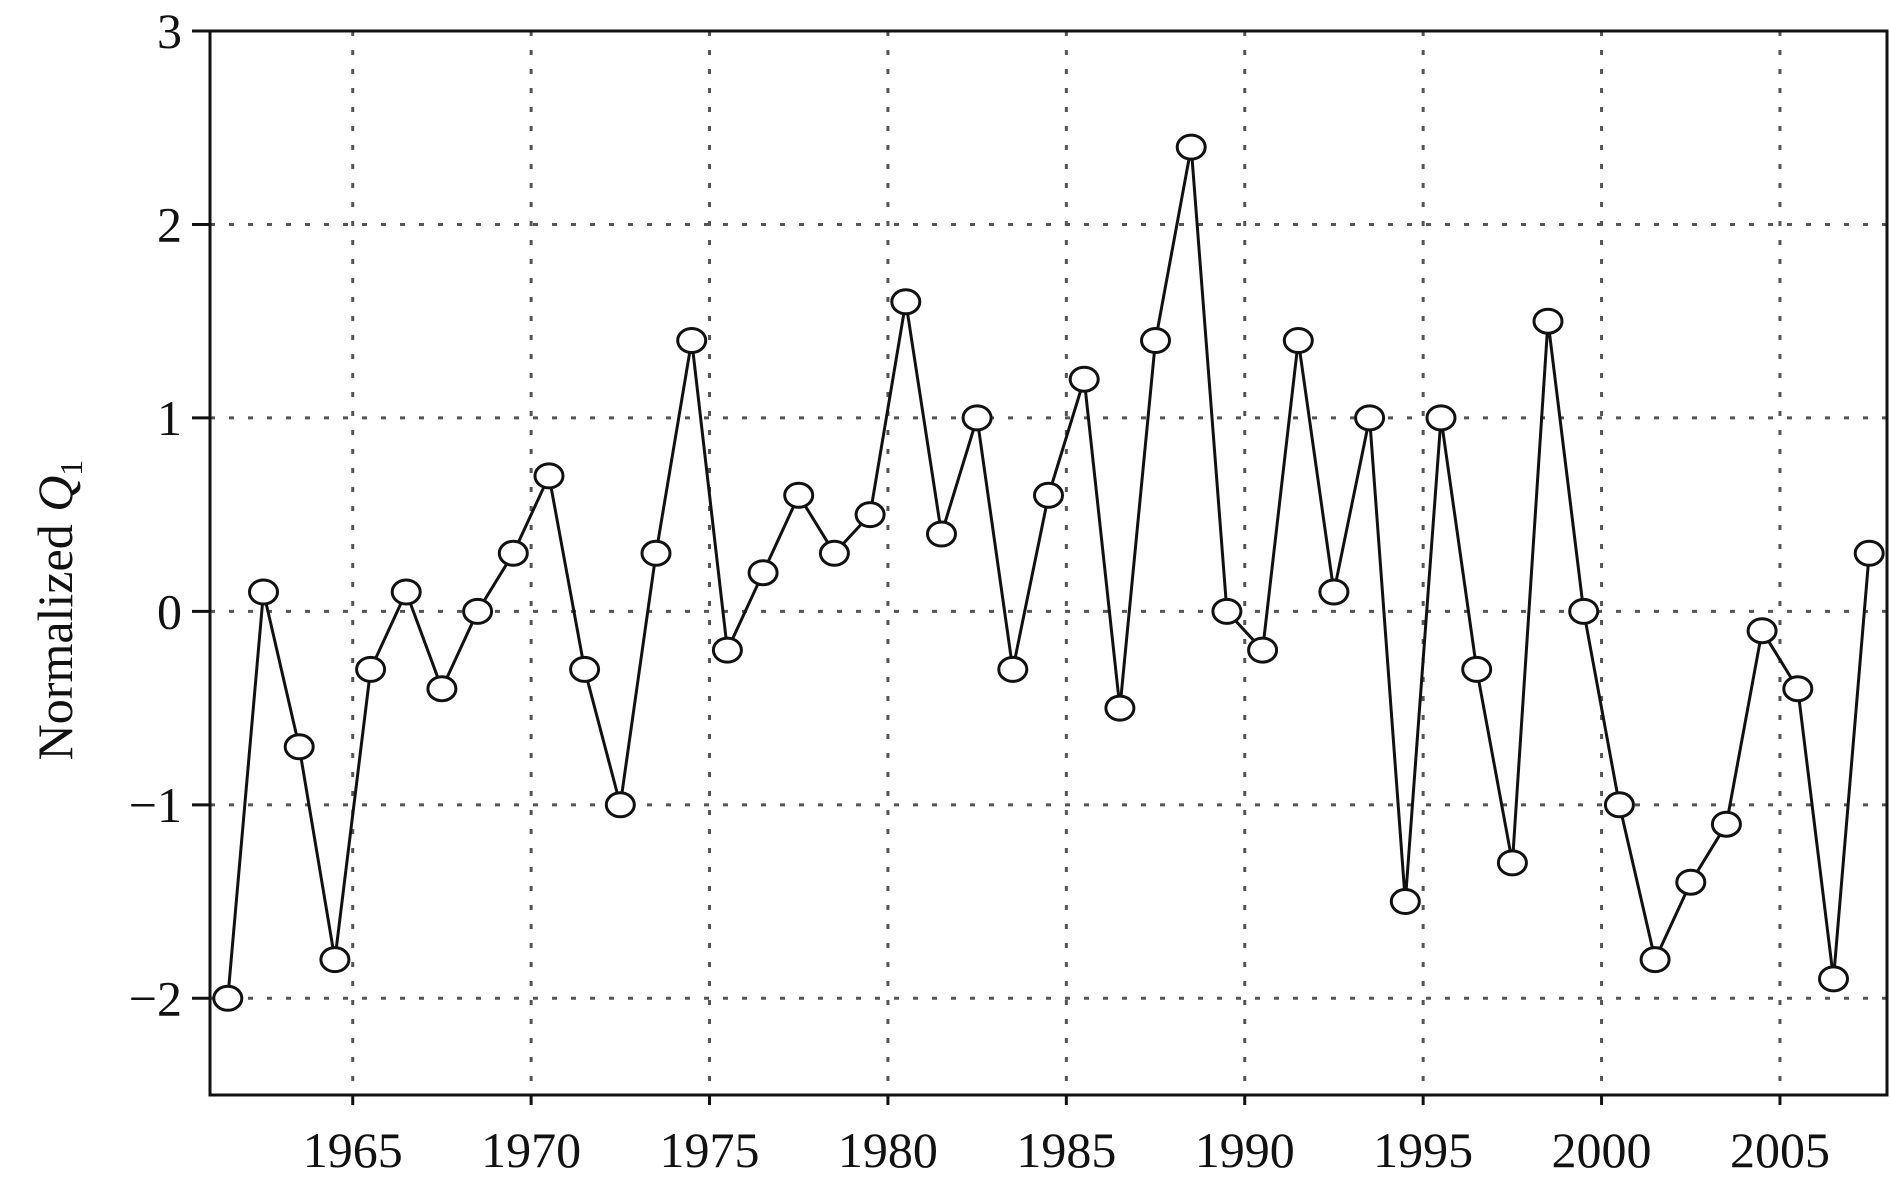  What do you see at coordinates (71, 468) in the screenshot?
I see `y-axis-label-subscript: 1` at bounding box center [71, 468].